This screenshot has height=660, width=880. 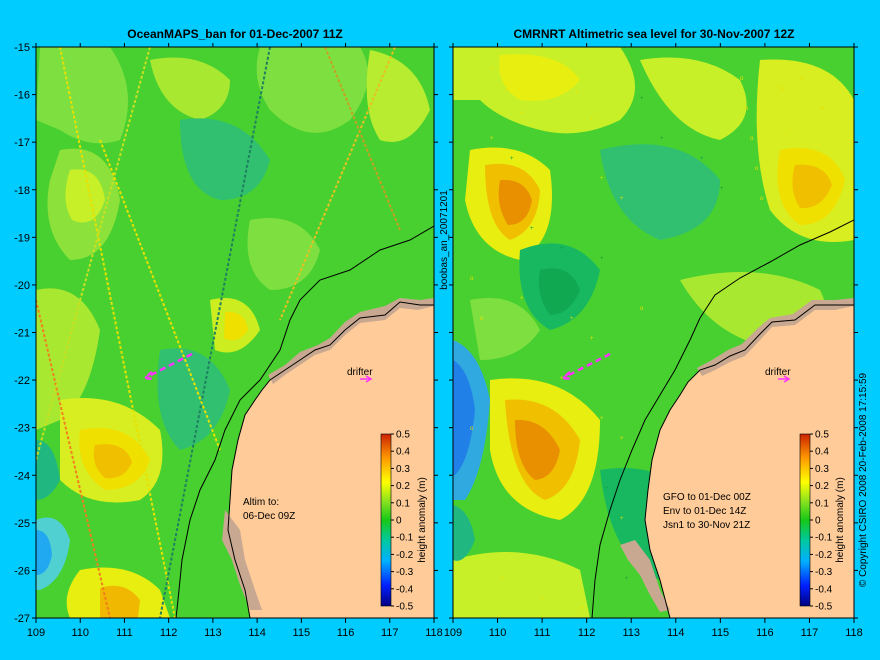 What do you see at coordinates (403, 469) in the screenshot?
I see `left-colorbar-tick-label: 0.3` at bounding box center [403, 469].